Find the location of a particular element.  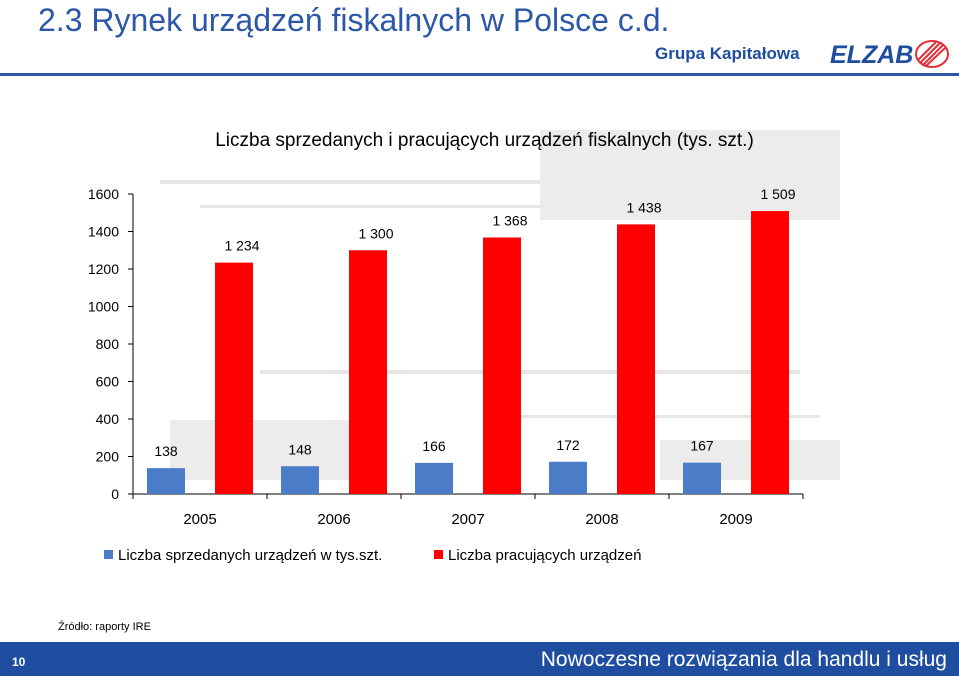

y-tick-label: 600 is located at coordinates (108, 382).